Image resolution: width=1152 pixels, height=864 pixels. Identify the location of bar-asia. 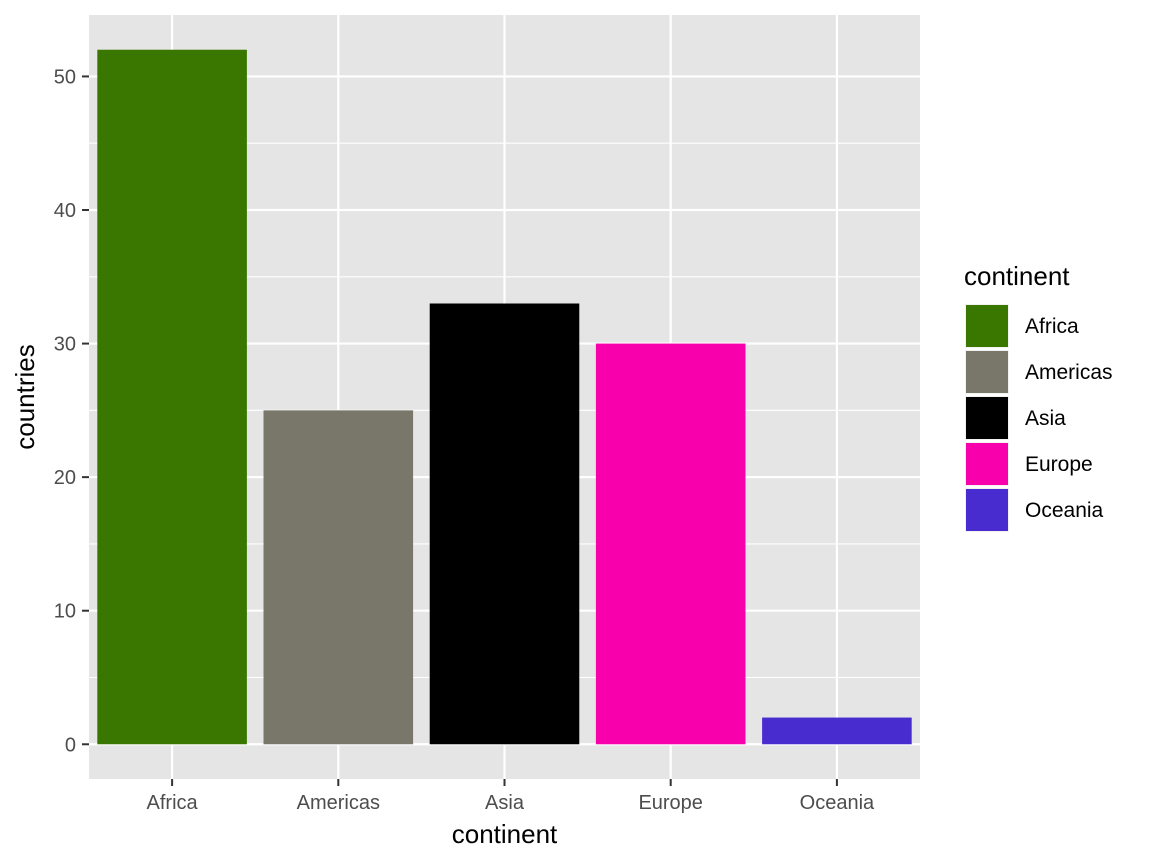
(504, 524).